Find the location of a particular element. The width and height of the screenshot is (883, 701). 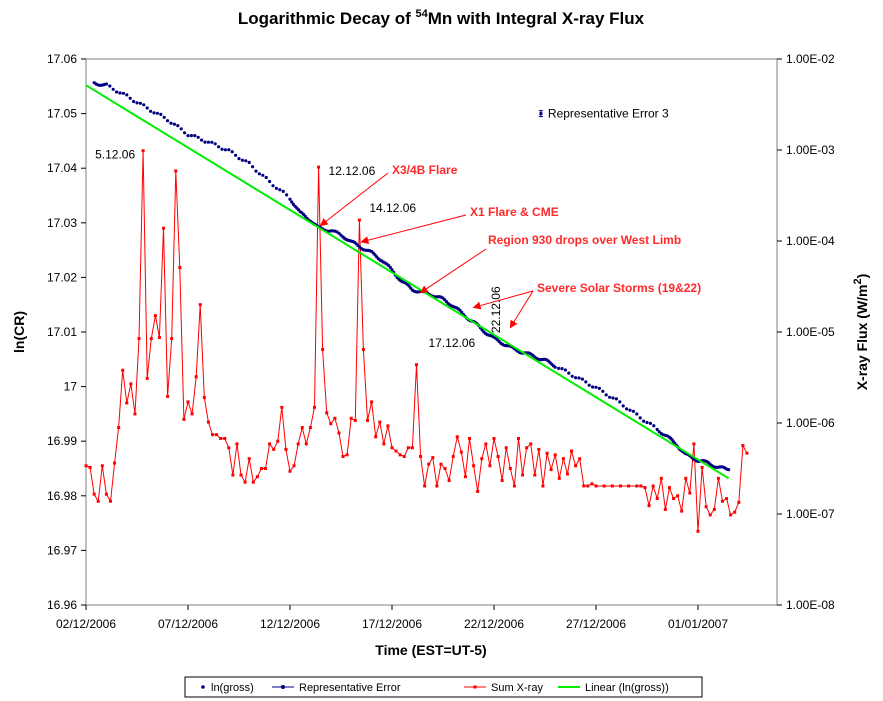

right-axis-tick-label: 1.00E-04 is located at coordinates (810, 241).